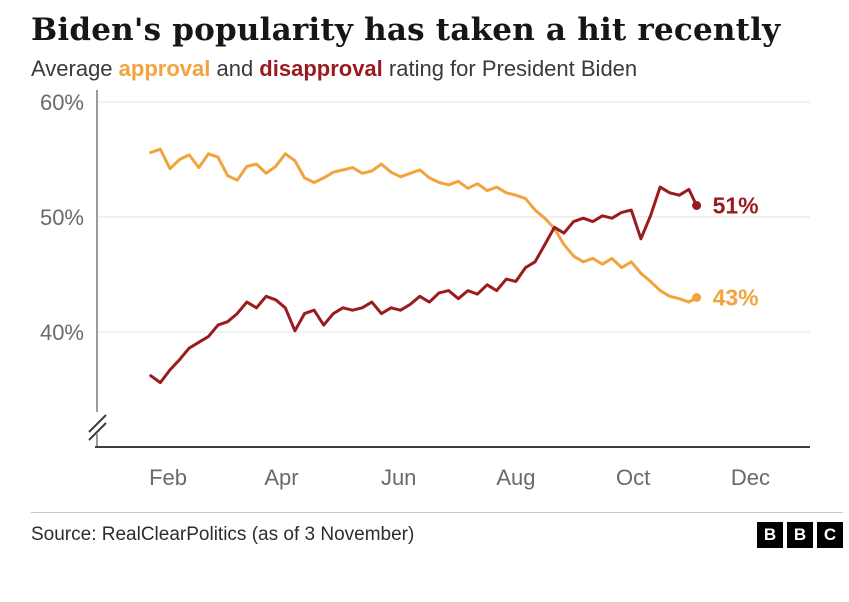 Image resolution: width=849 pixels, height=602 pixels. Describe the element at coordinates (697, 205) in the screenshot. I see `disapproval-end-dot` at that location.